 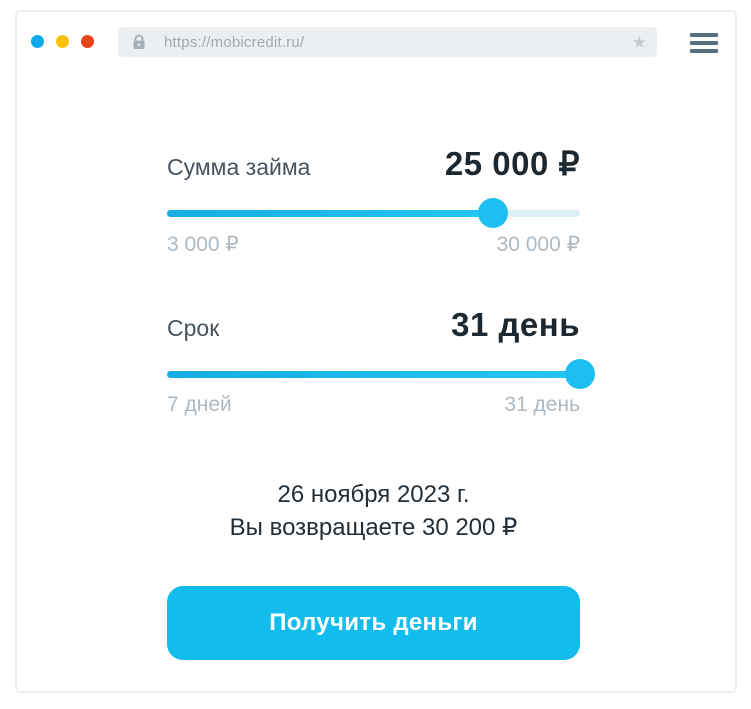 What do you see at coordinates (62, 41) in the screenshot?
I see `window-dot-yellow` at bounding box center [62, 41].